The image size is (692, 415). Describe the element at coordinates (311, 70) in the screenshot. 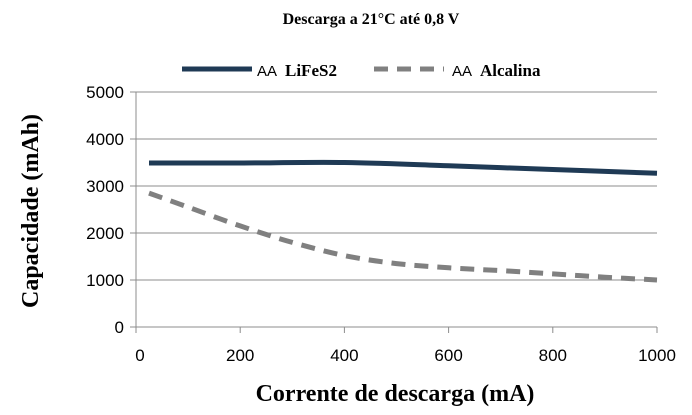

I see `legend-label-lifes2: LiFeS2` at that location.